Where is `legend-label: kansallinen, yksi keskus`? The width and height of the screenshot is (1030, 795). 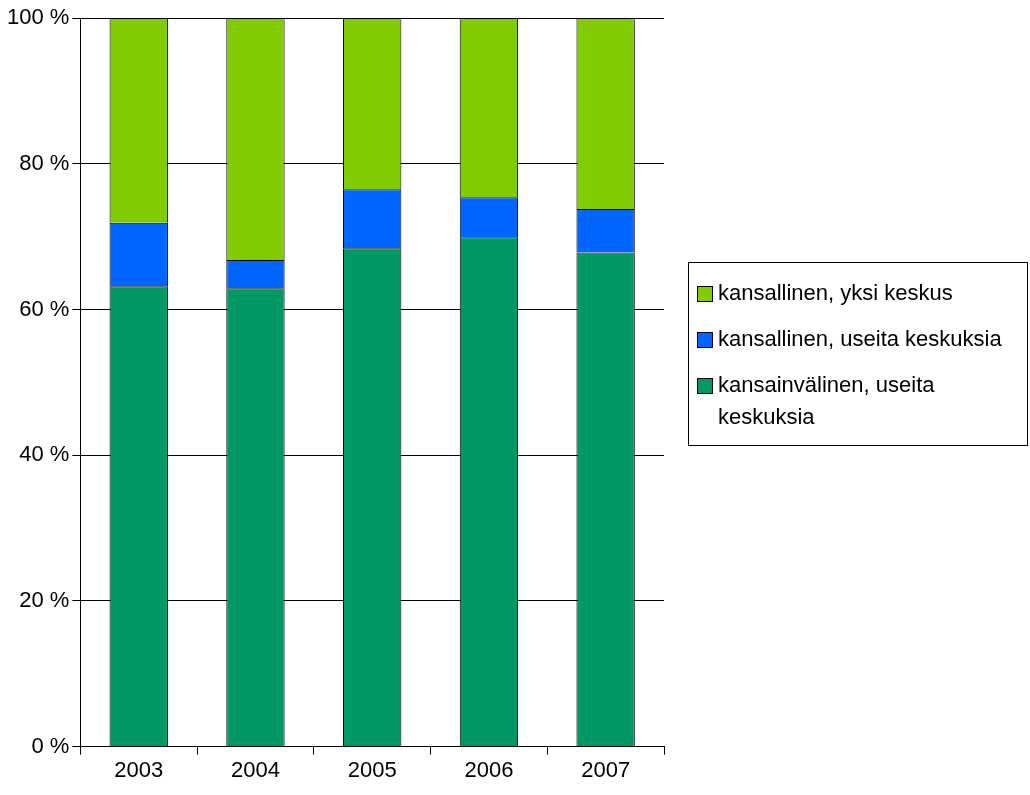 legend-label: kansallinen, yksi keskus is located at coordinates (835, 293).